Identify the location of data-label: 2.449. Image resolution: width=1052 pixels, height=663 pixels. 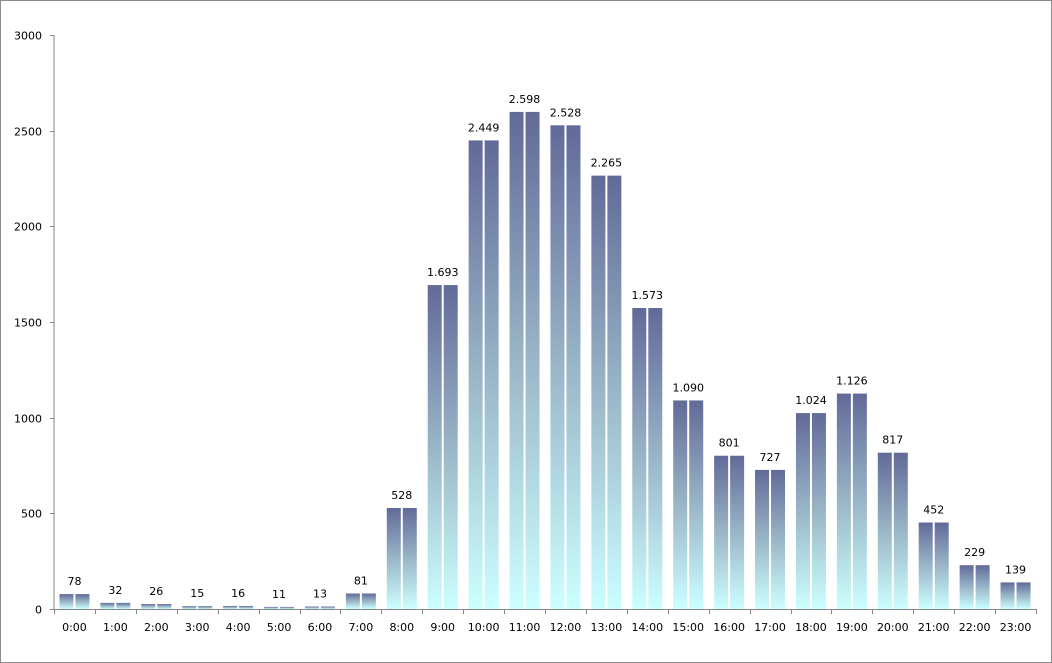
(484, 127).